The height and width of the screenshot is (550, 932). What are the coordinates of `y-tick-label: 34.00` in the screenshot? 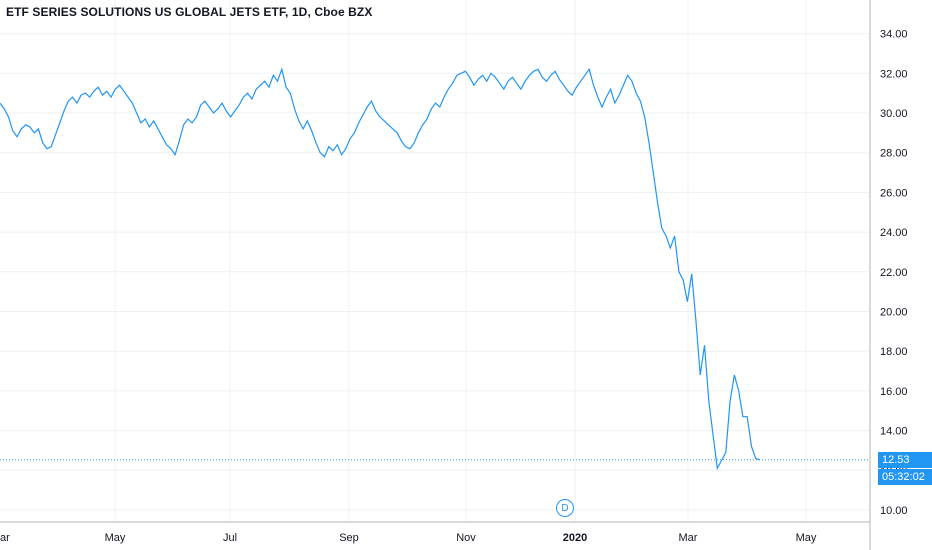 It's located at (894, 35).